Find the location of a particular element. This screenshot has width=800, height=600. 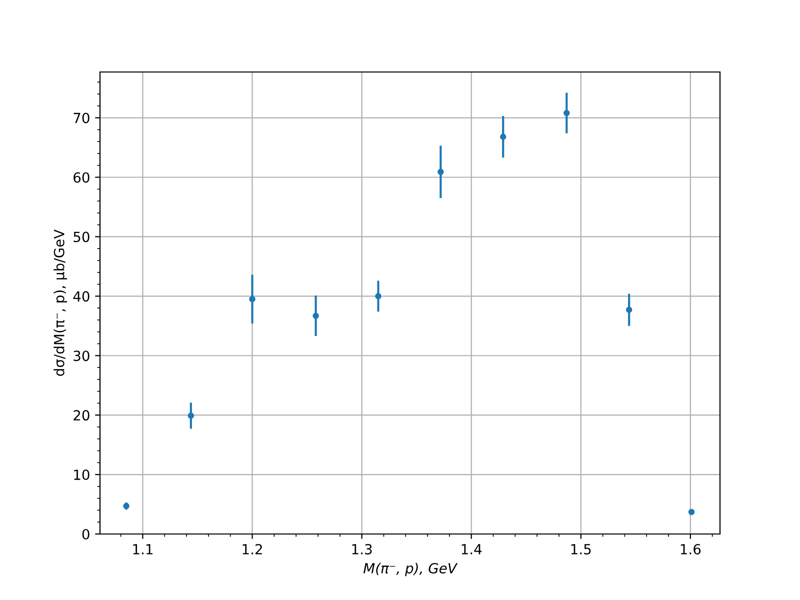

x-tick-label: 1.2 is located at coordinates (252, 549).